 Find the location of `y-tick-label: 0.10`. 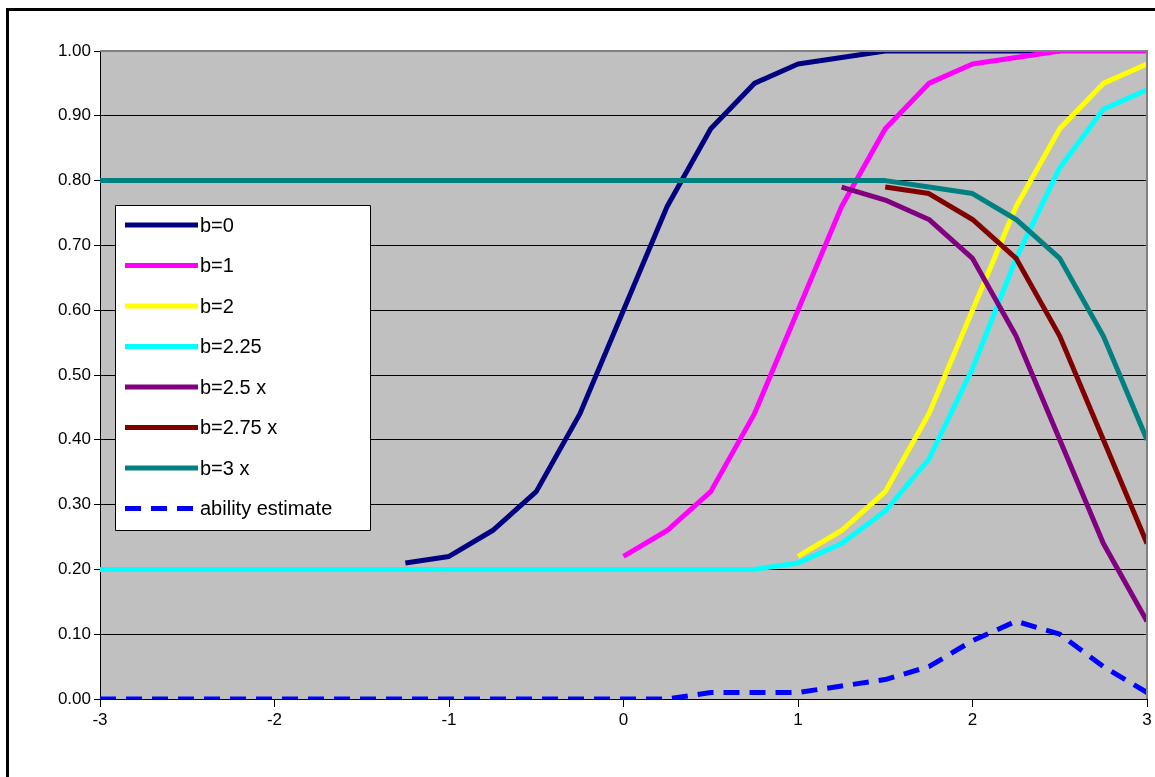

y-tick-label: 0.10 is located at coordinates (74, 633).